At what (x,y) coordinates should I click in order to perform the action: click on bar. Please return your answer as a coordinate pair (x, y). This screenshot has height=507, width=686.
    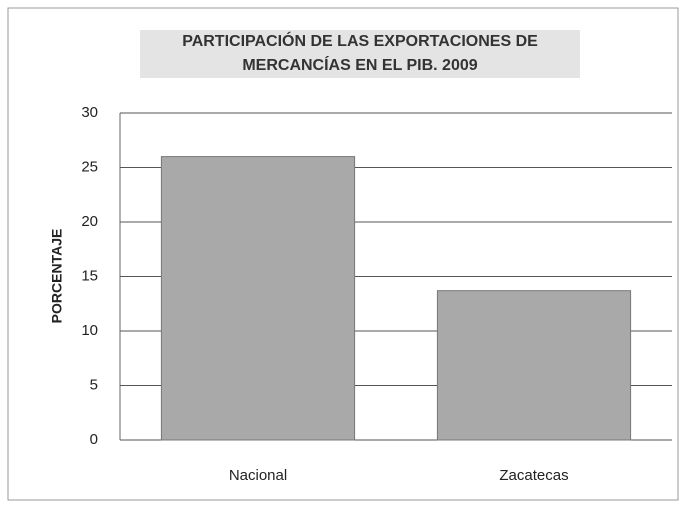
    Looking at the image, I should click on (534, 365).